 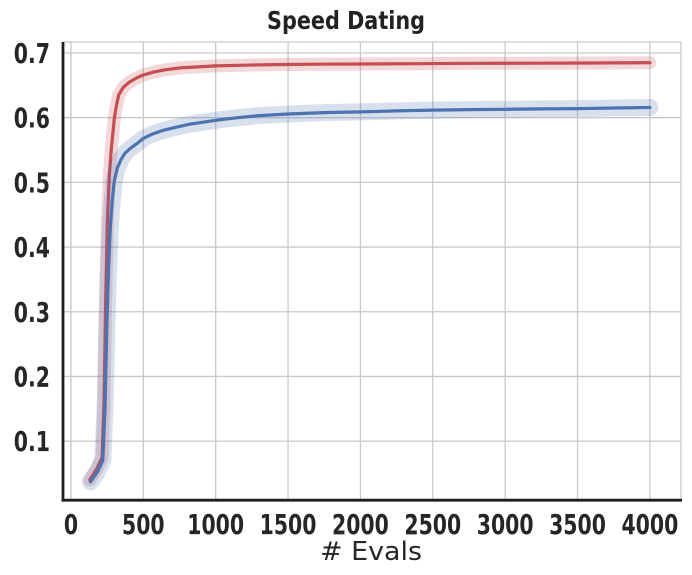 What do you see at coordinates (360, 524) in the screenshot?
I see `x-tick-label: 2000` at bounding box center [360, 524].